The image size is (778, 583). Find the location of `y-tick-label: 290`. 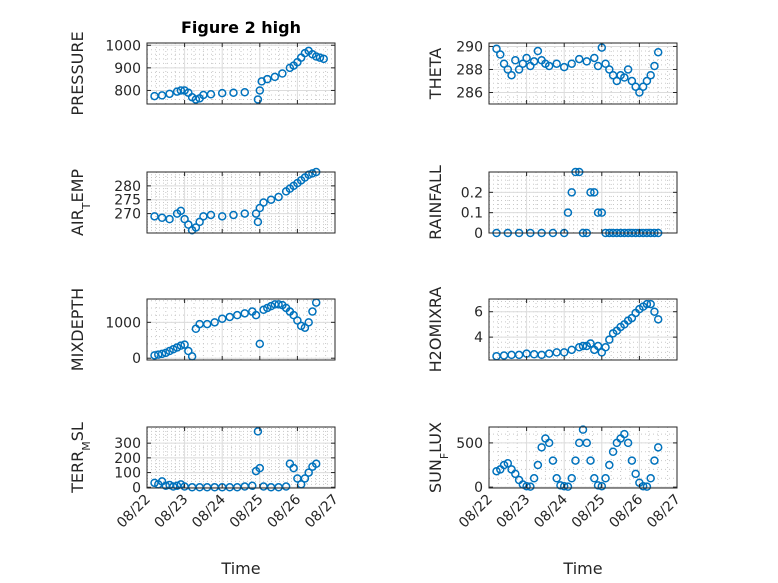

y-tick-label: 290 is located at coordinates (469, 47).